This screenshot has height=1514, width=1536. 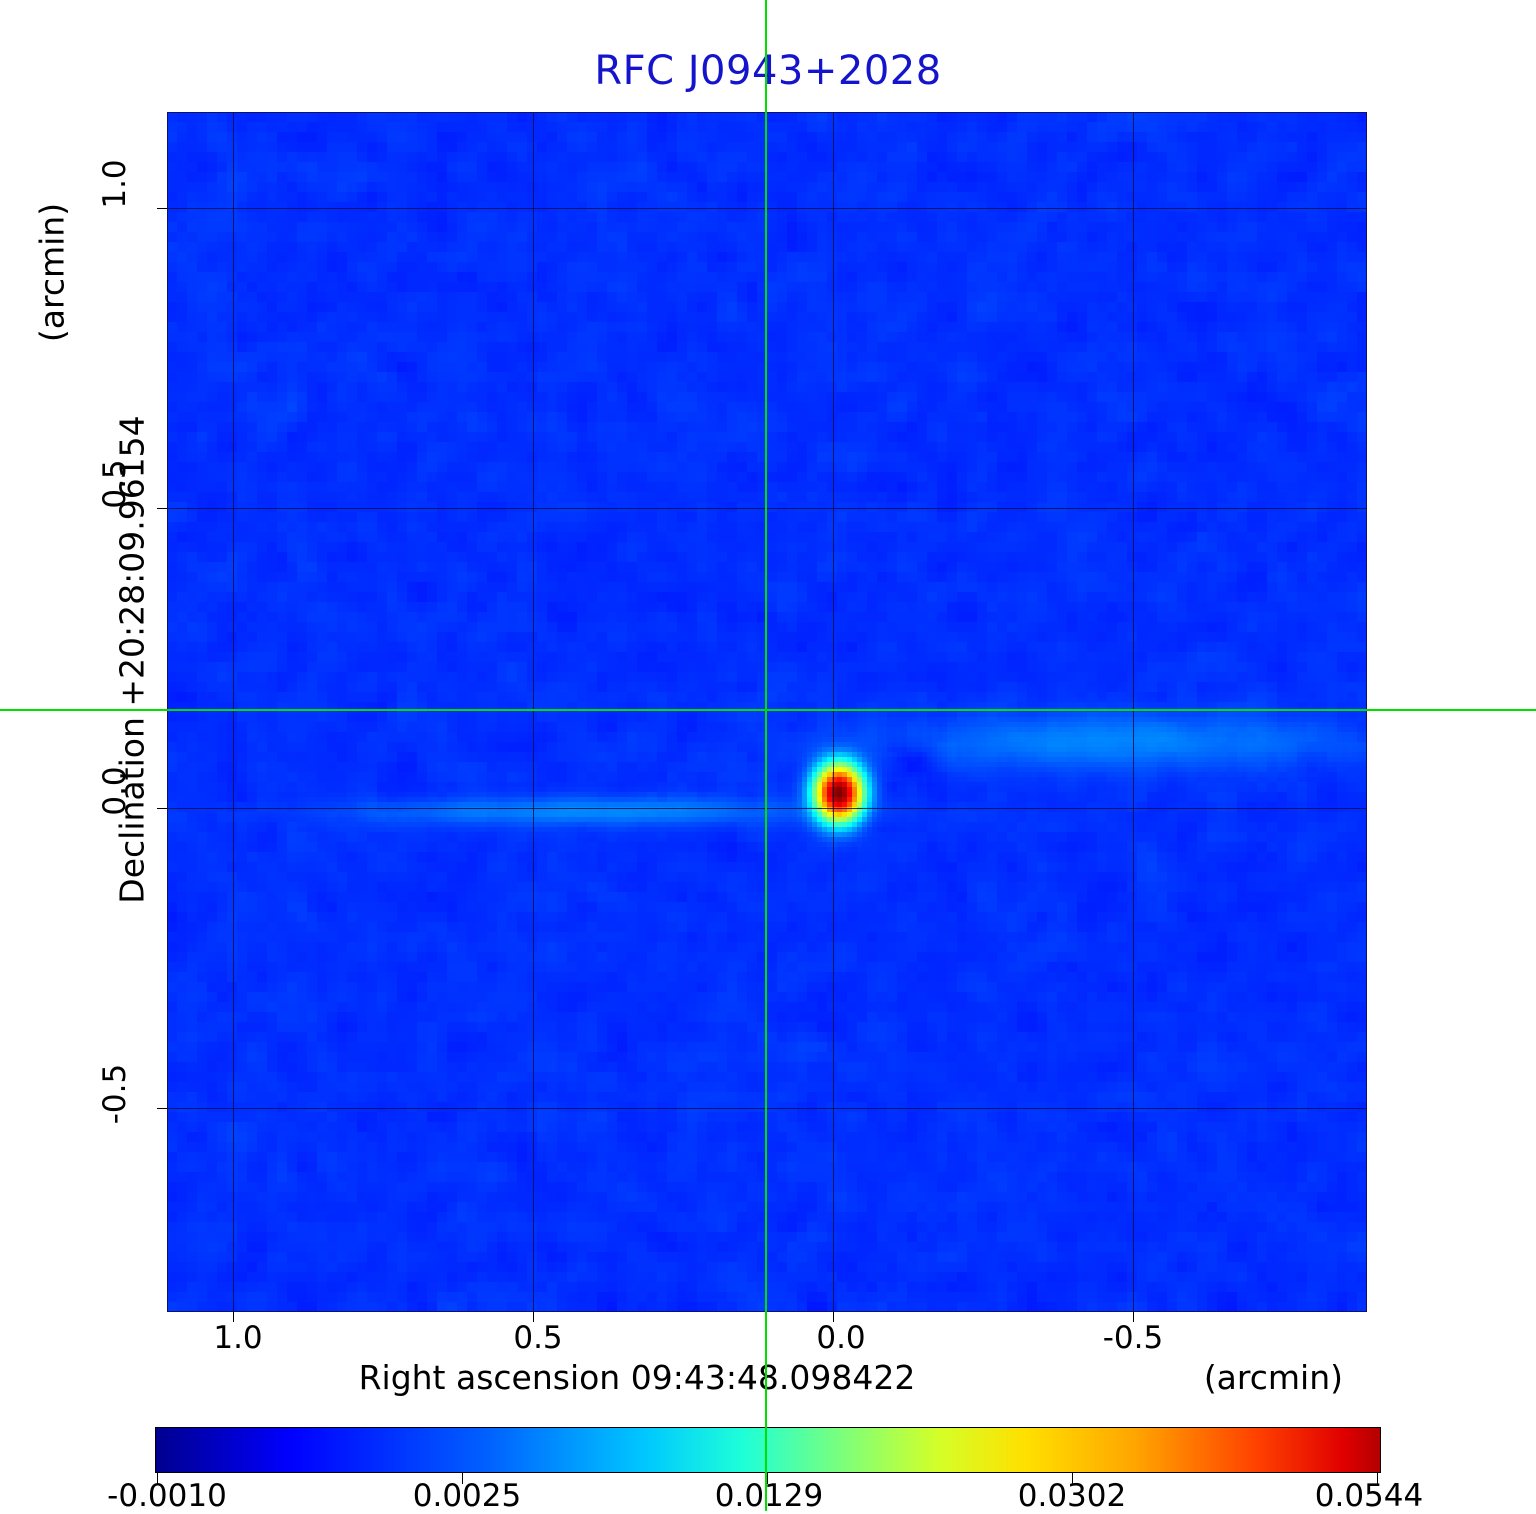 What do you see at coordinates (768, 1450) in the screenshot?
I see `colorbar` at bounding box center [768, 1450].